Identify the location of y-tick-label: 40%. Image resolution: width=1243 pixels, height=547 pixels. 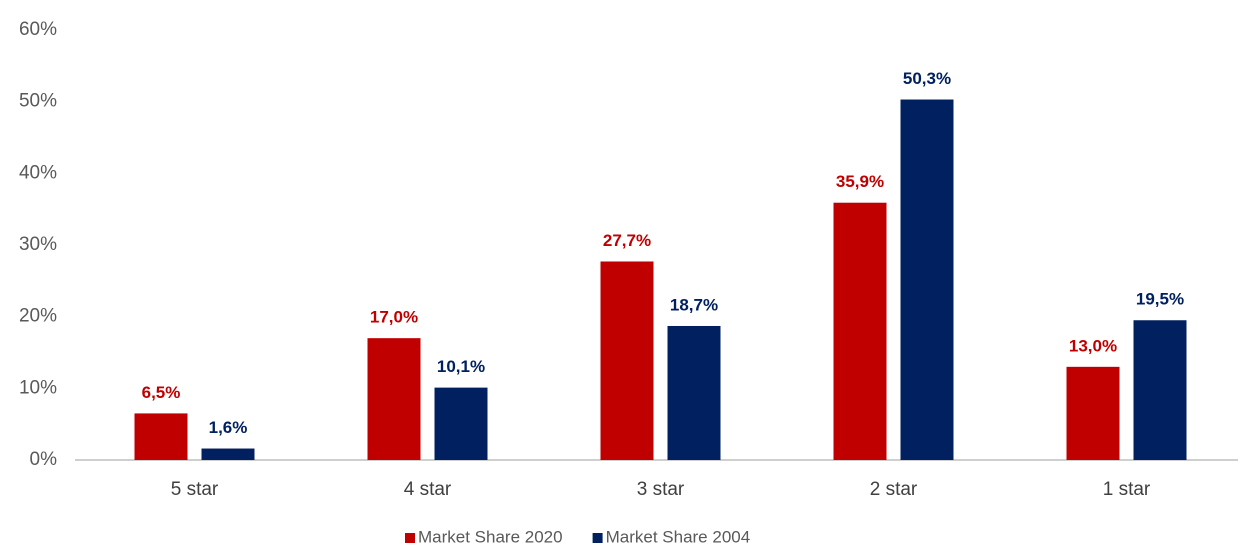
(38, 172).